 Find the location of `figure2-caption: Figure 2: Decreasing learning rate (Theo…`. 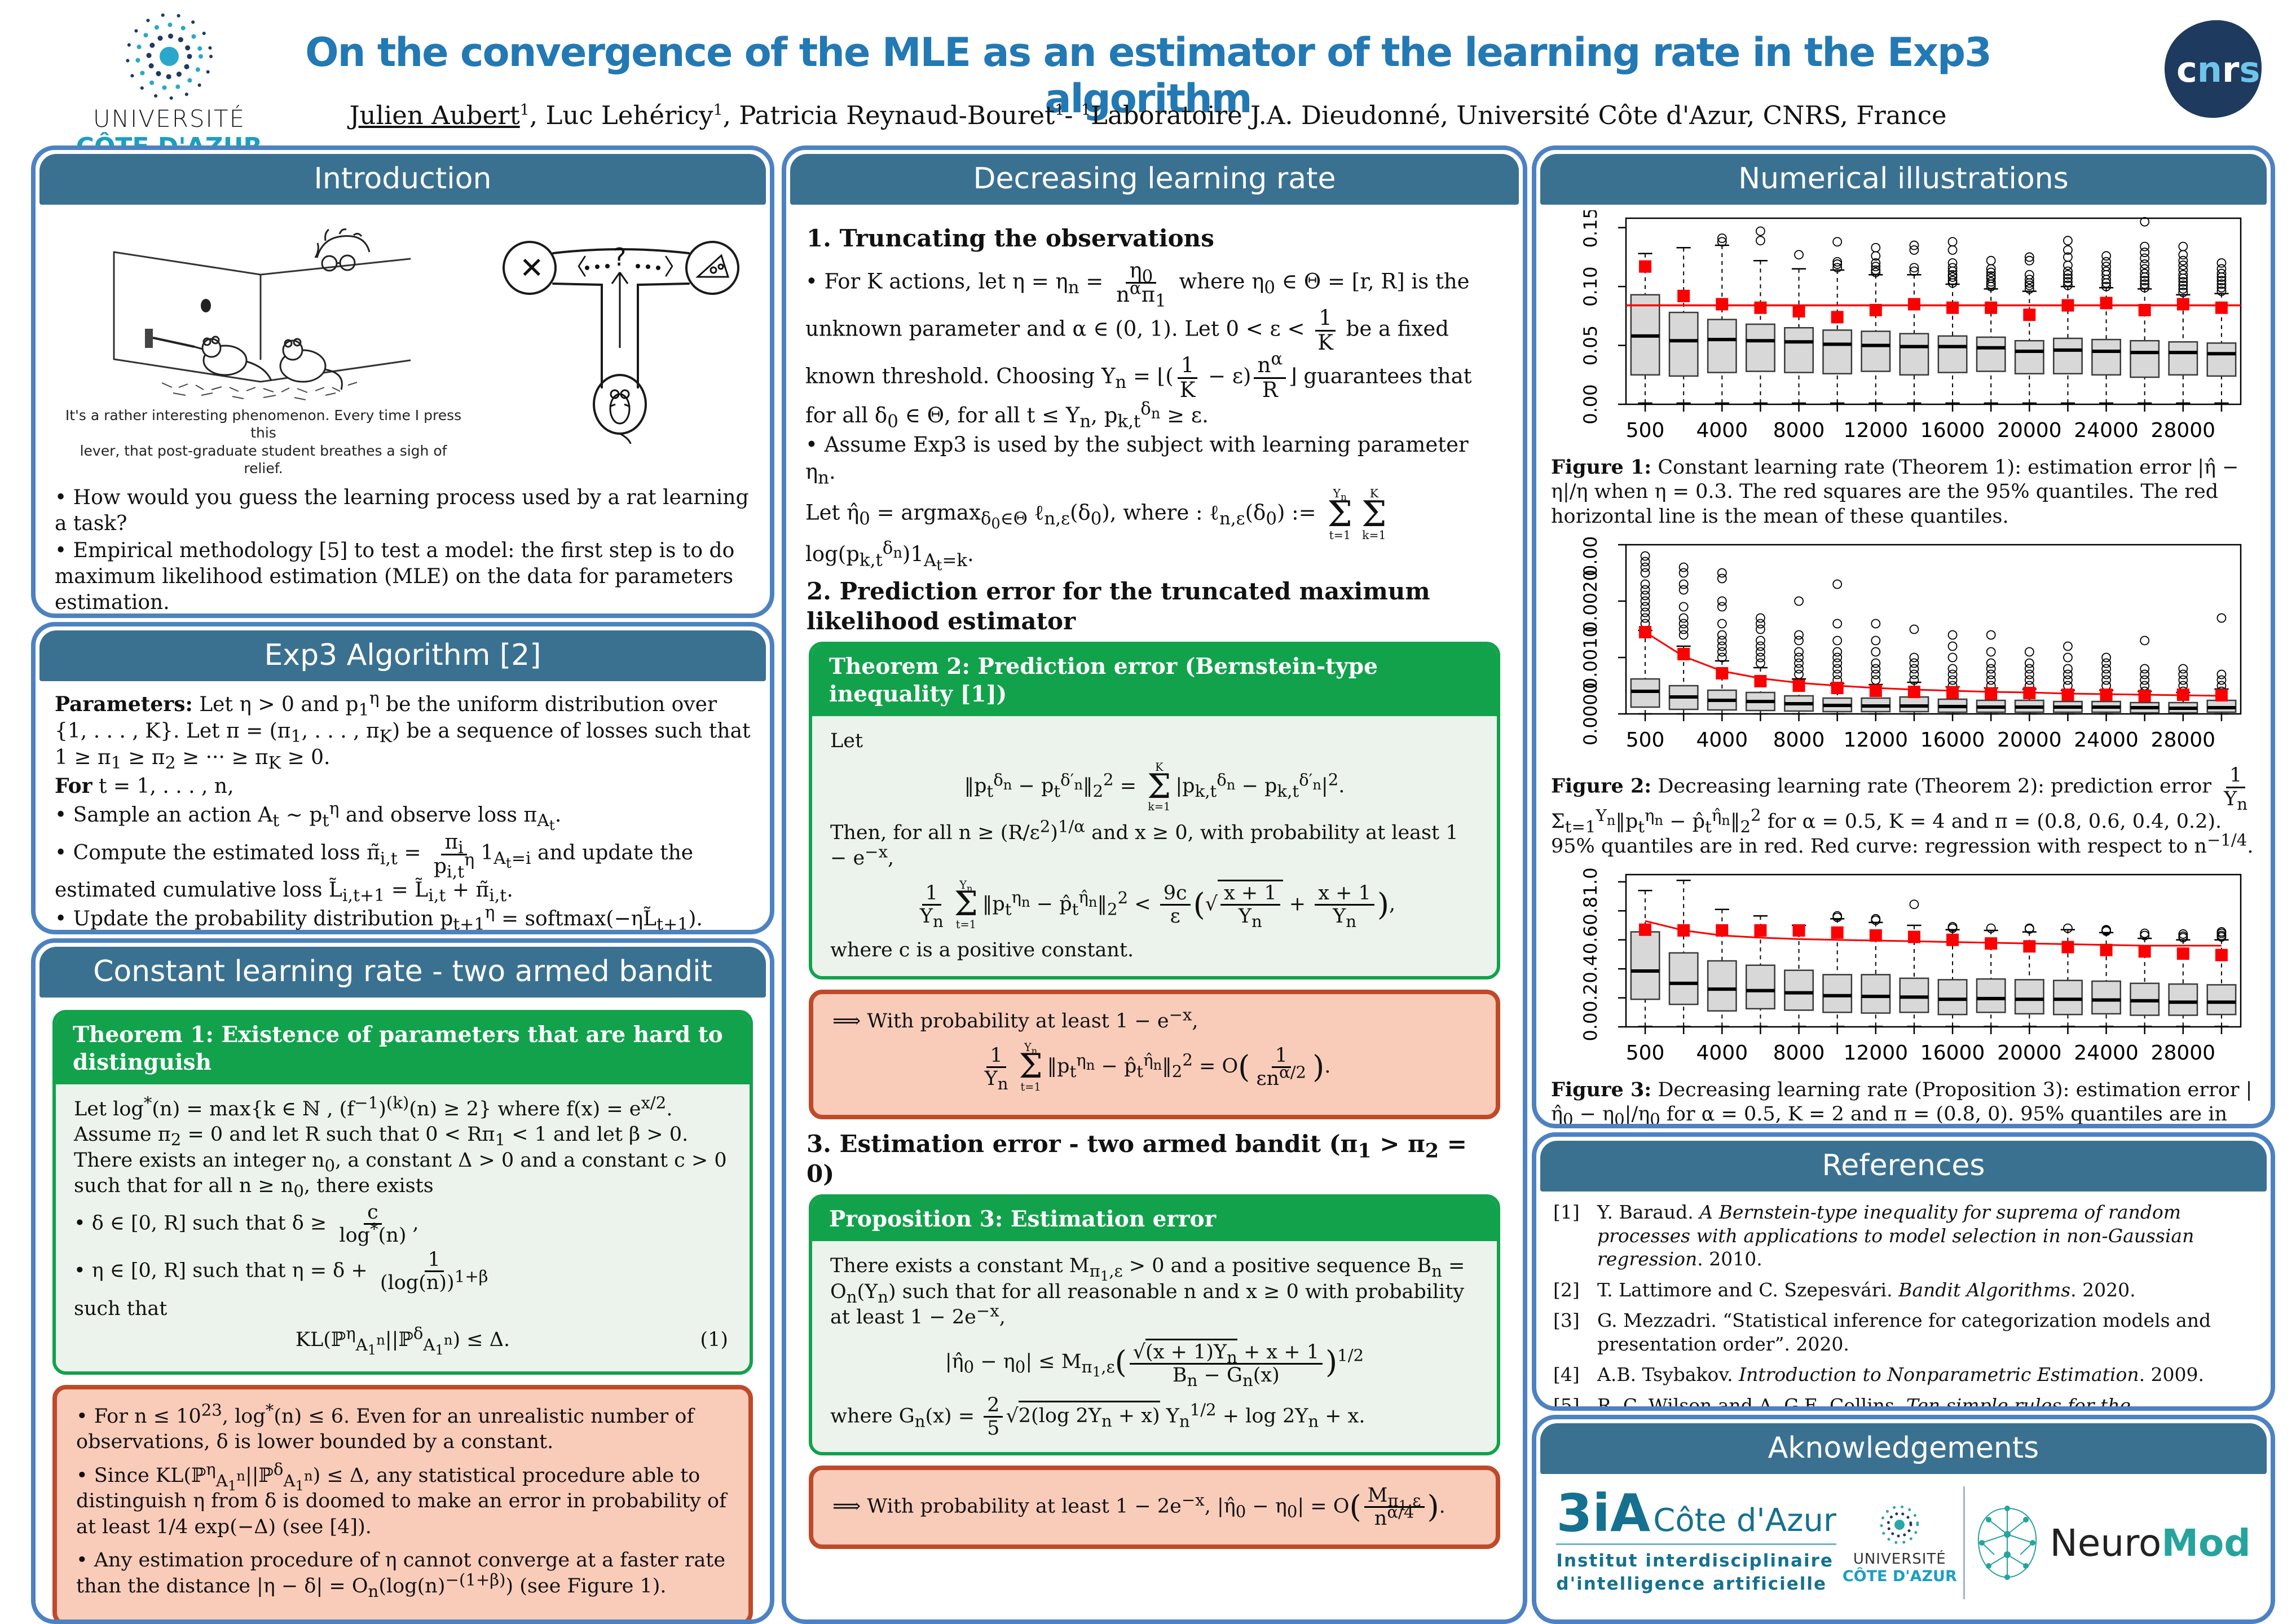

figure2-caption: Figure 2: Decreasing learning rate (Theo… is located at coordinates (1903, 811).